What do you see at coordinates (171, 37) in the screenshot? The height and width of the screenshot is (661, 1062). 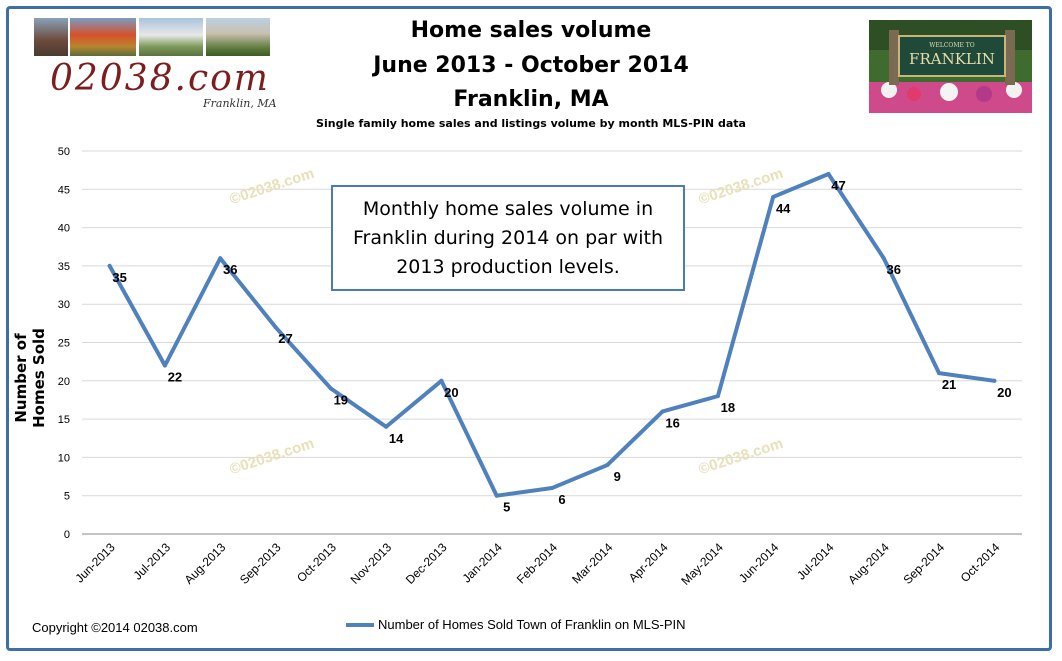 I see `photo-house` at bounding box center [171, 37].